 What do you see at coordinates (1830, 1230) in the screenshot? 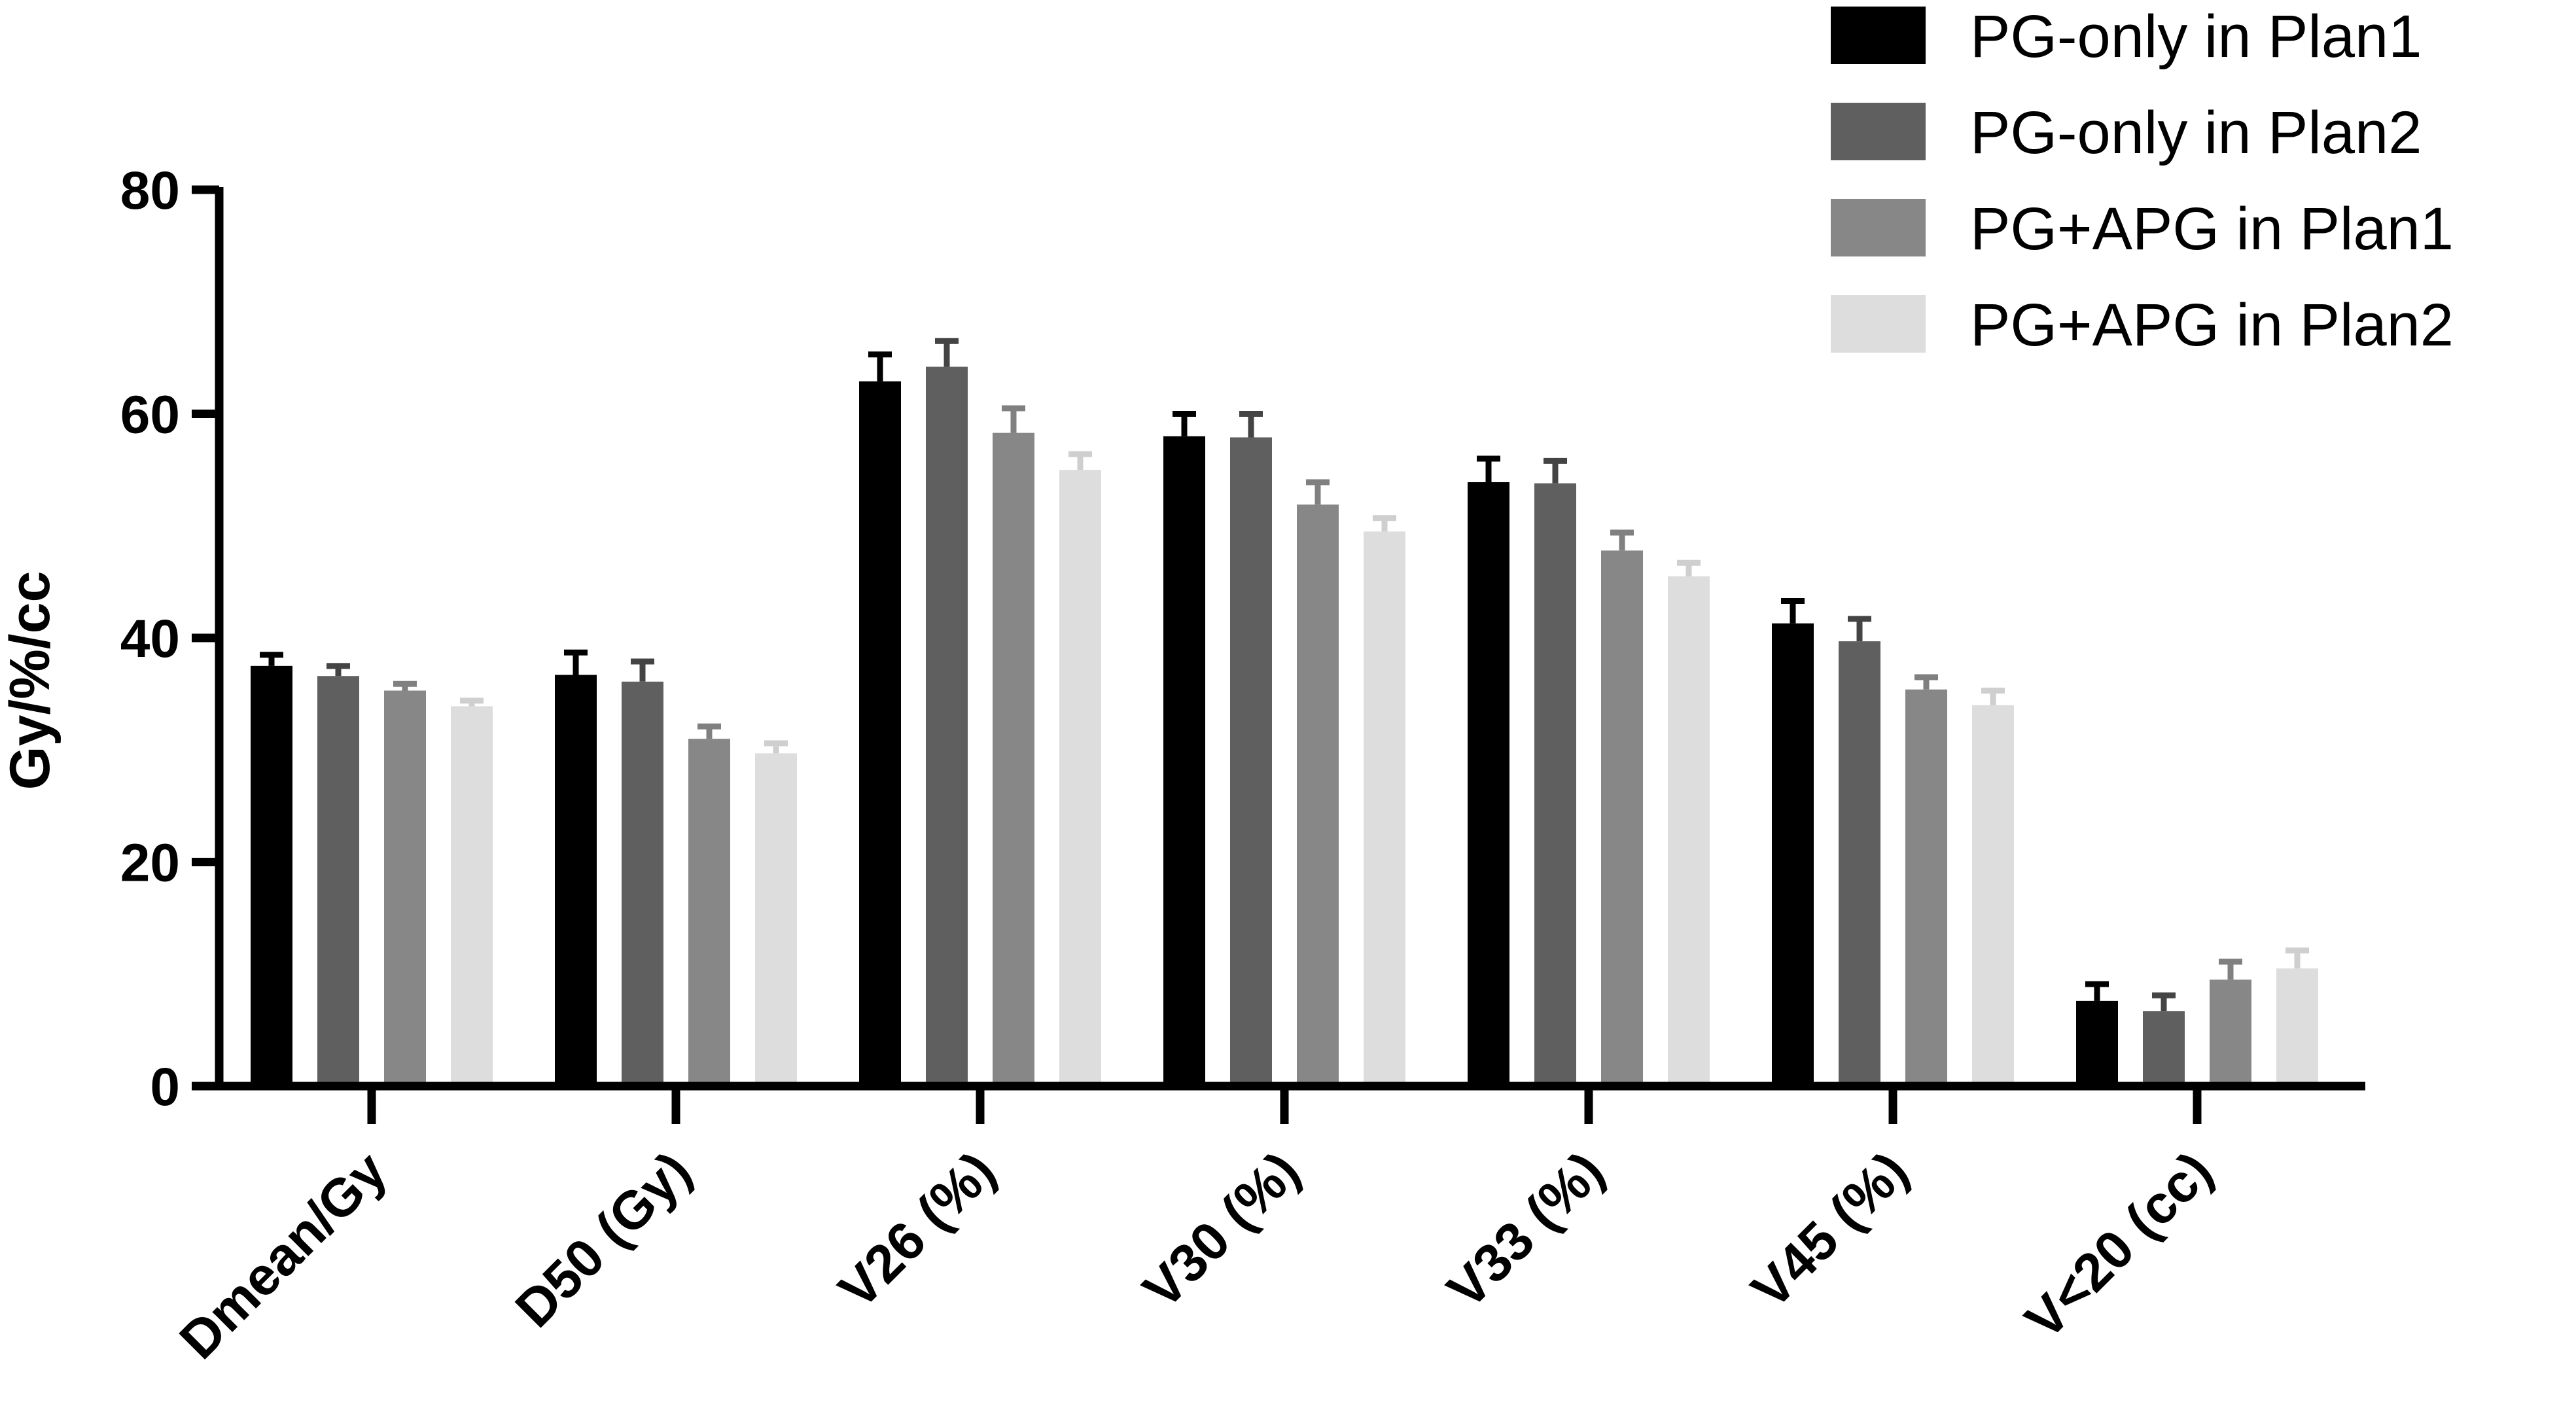
I see `x-category-label-6: V45 (%)` at bounding box center [1830, 1230].